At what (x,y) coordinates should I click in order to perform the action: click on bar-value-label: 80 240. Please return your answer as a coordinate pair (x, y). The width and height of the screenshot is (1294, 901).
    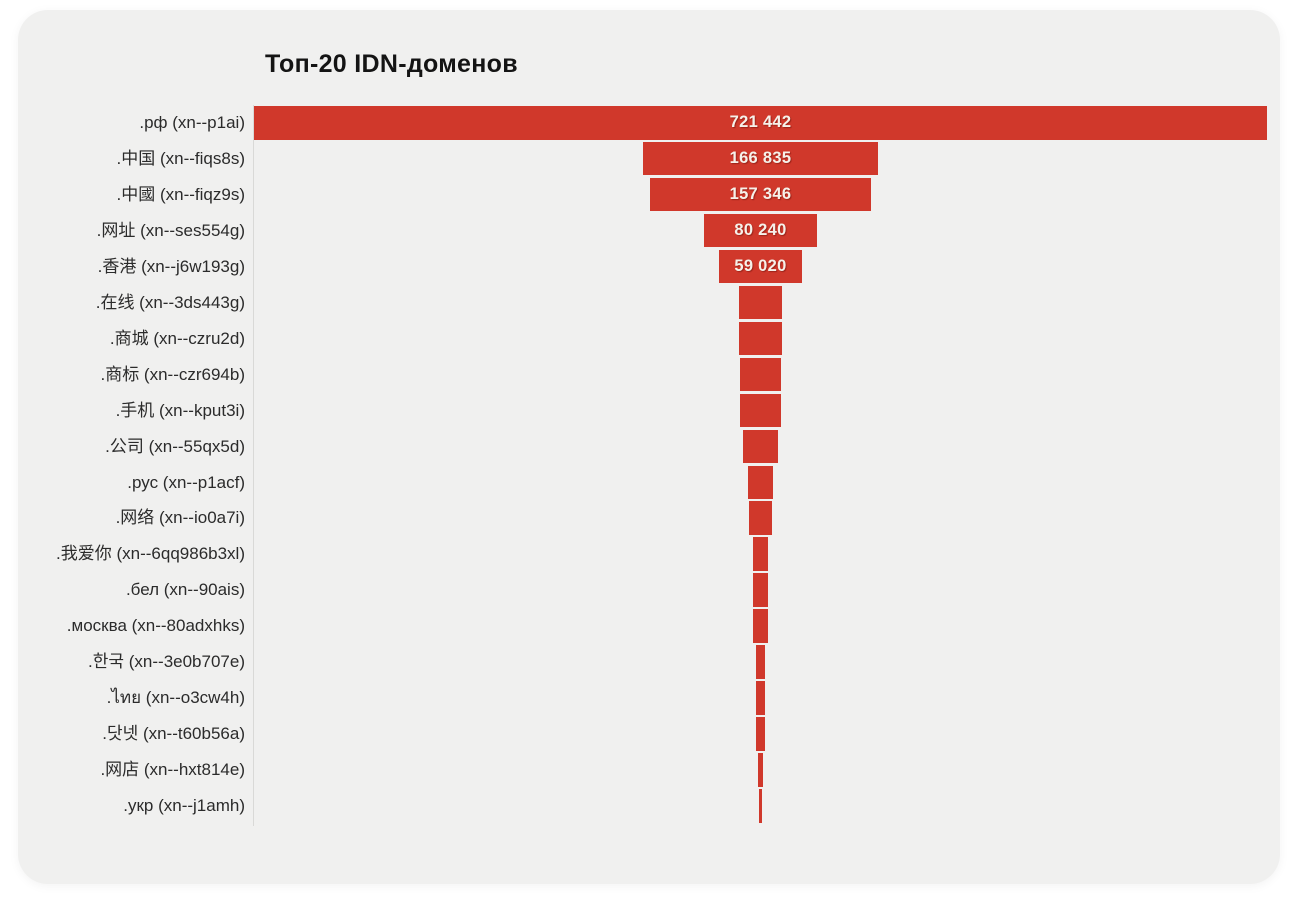
    Looking at the image, I should click on (760, 230).